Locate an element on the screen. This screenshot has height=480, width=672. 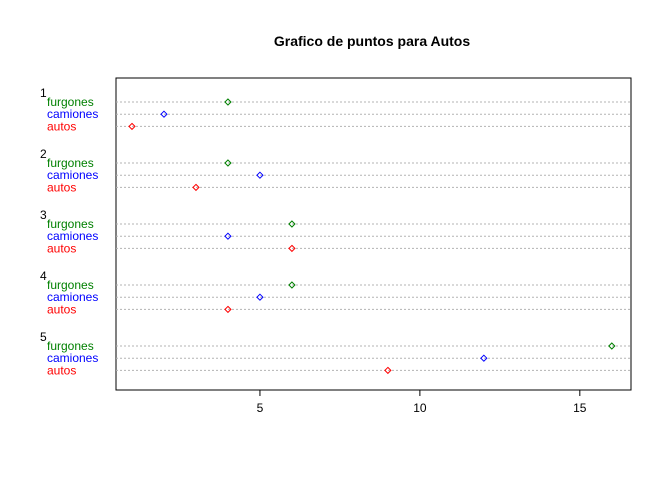
x-tick-label: 5 is located at coordinates (260, 408).